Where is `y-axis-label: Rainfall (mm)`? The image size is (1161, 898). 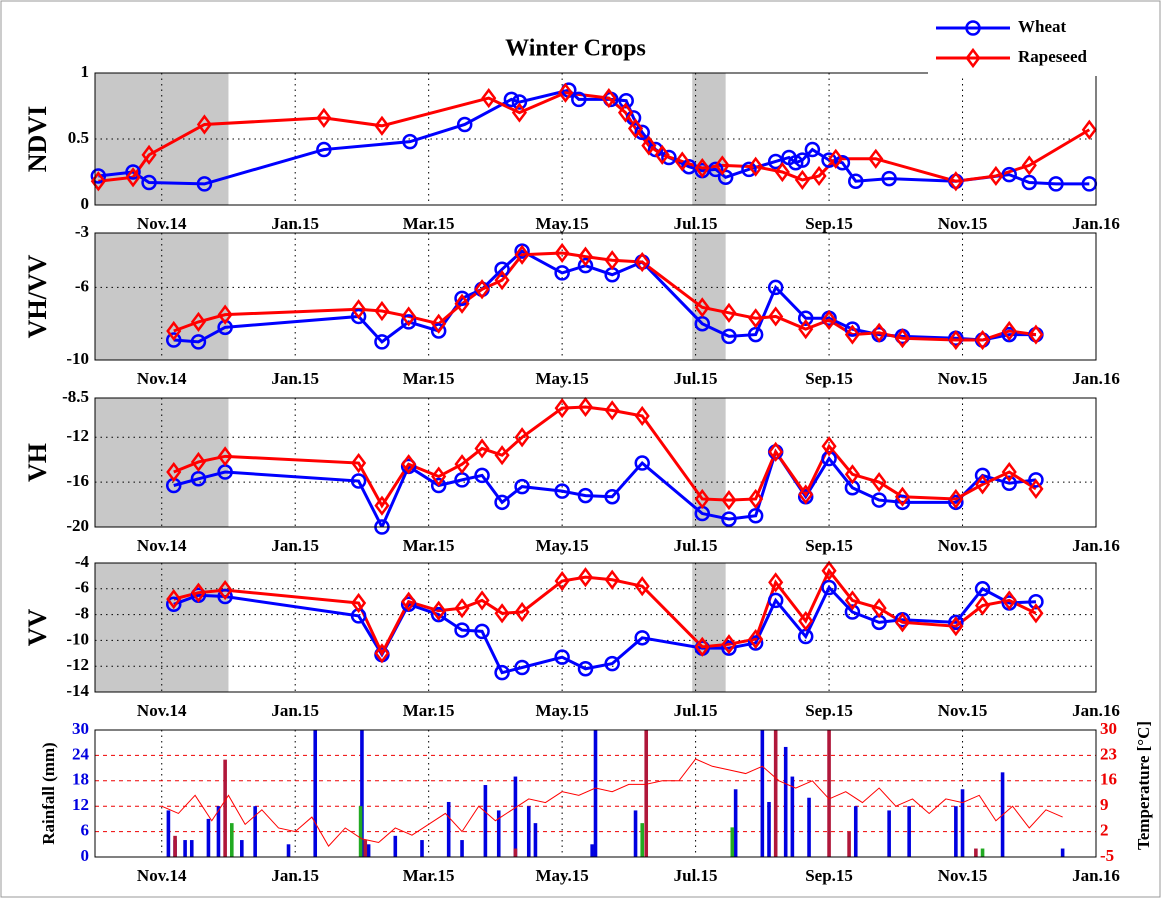
y-axis-label: Rainfall (mm) is located at coordinates (48, 793).